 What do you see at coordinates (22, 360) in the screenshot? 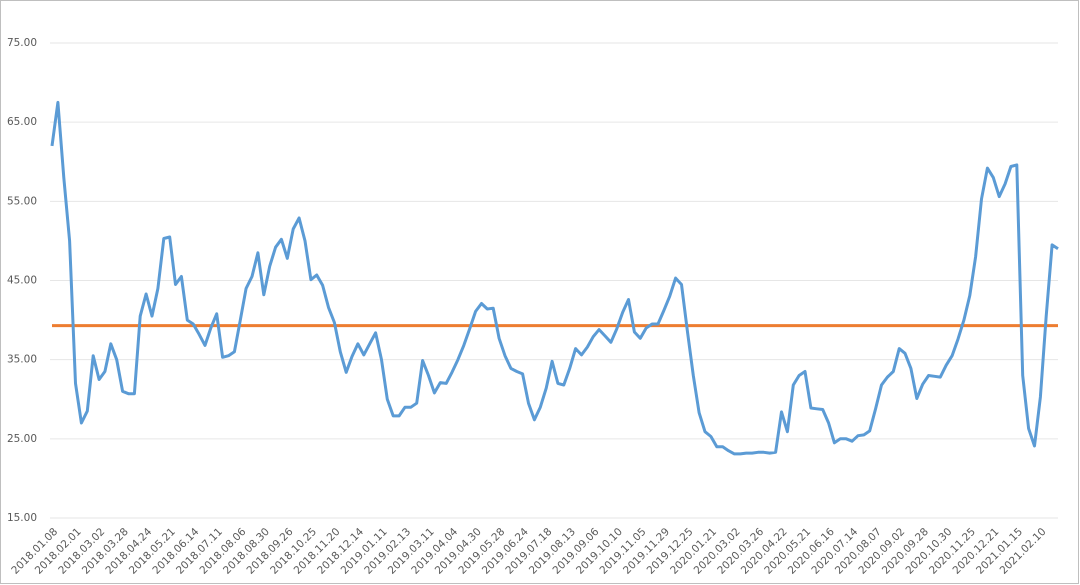
I see `y-tick-label: 35.00` at bounding box center [22, 360].